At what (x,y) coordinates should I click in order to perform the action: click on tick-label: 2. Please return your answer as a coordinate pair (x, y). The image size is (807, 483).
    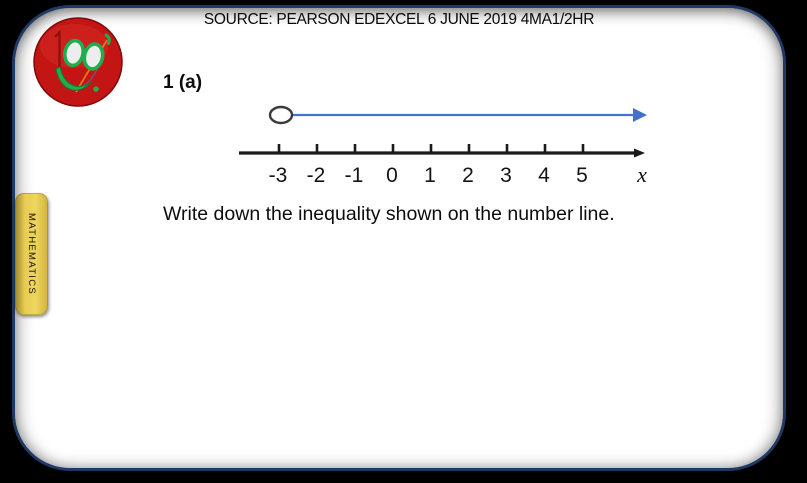
    Looking at the image, I should click on (468, 175).